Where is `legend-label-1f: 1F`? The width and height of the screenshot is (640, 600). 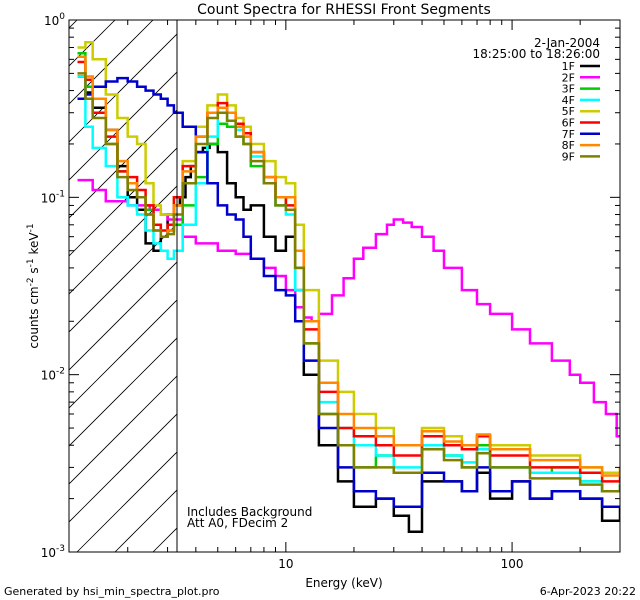 legend-label-1f: 1F is located at coordinates (568, 66).